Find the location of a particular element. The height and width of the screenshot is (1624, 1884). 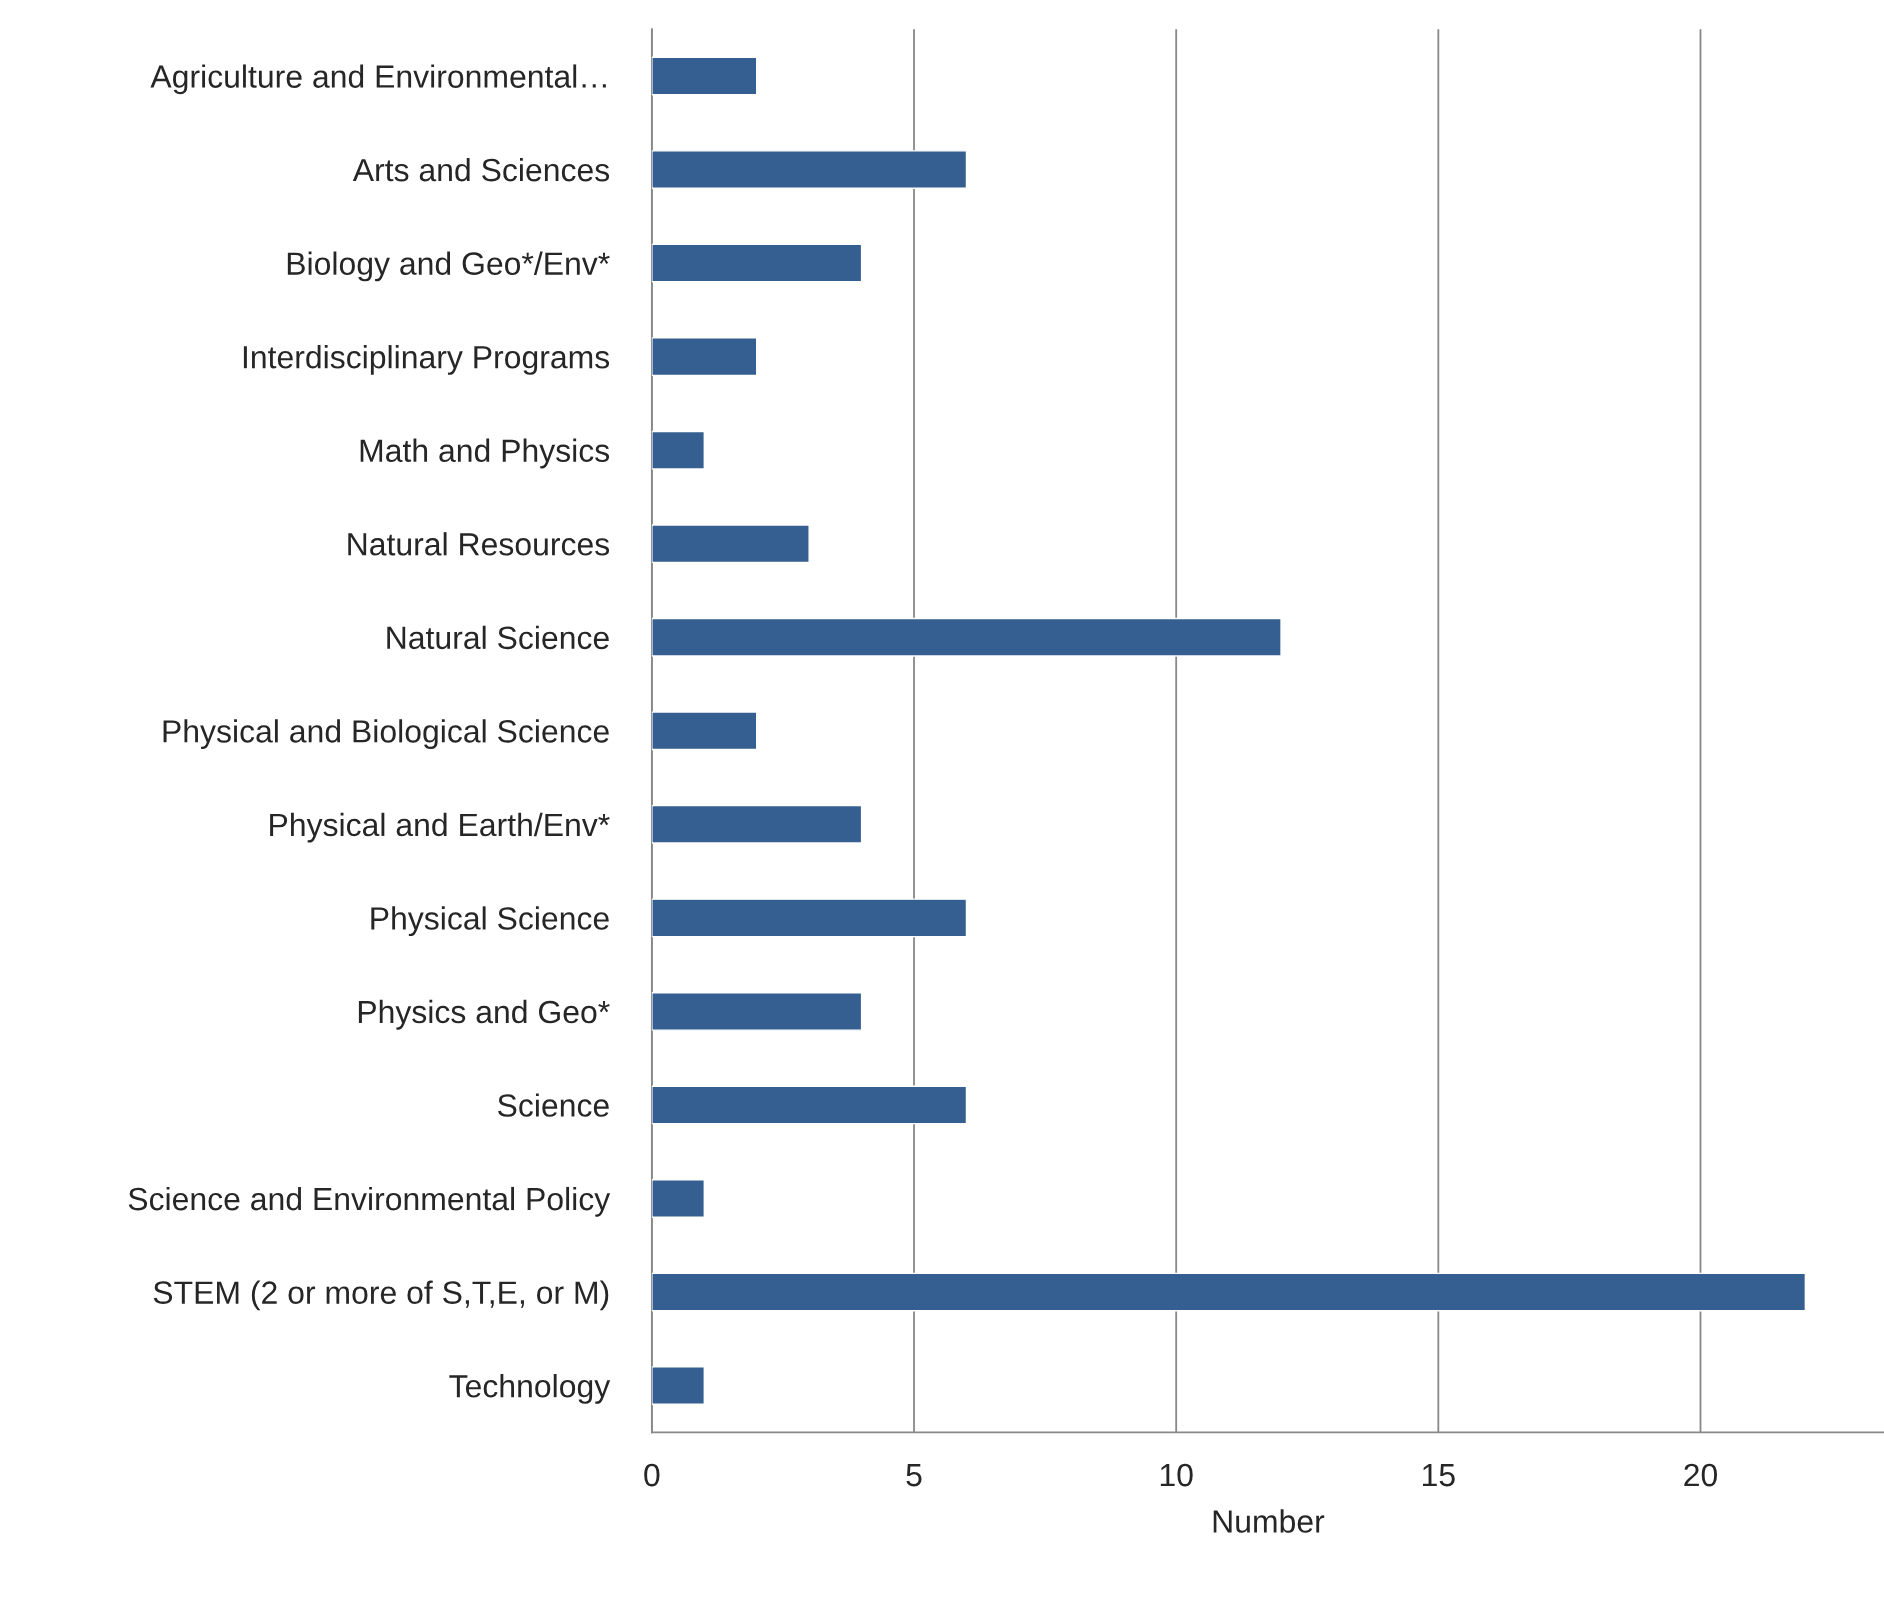

y-tick-label: Math and Physics is located at coordinates (485, 453).